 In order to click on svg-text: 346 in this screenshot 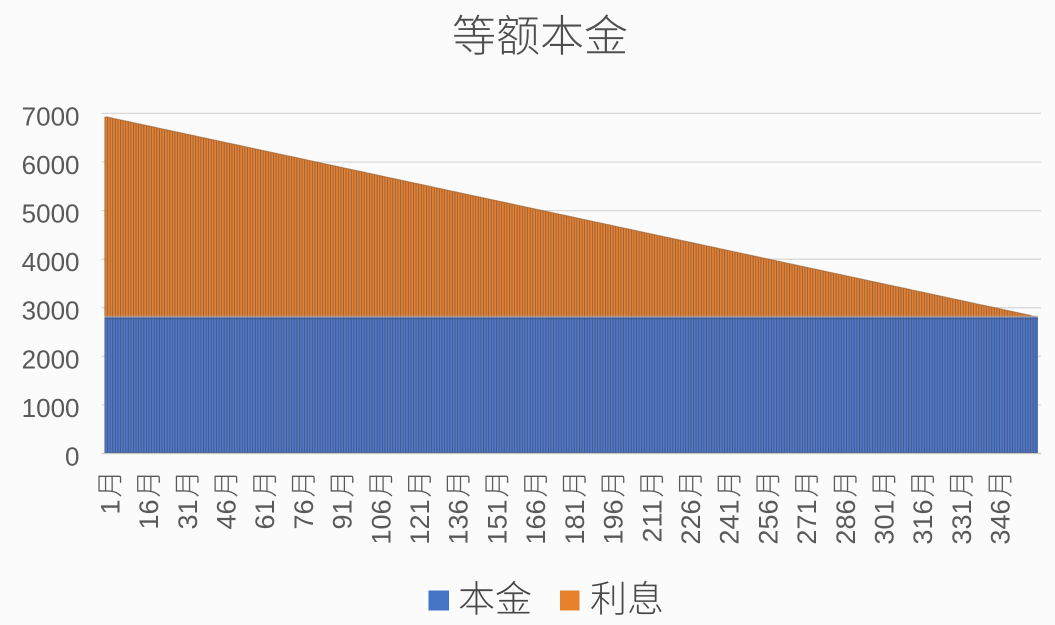, I will do `click(1001, 522)`.